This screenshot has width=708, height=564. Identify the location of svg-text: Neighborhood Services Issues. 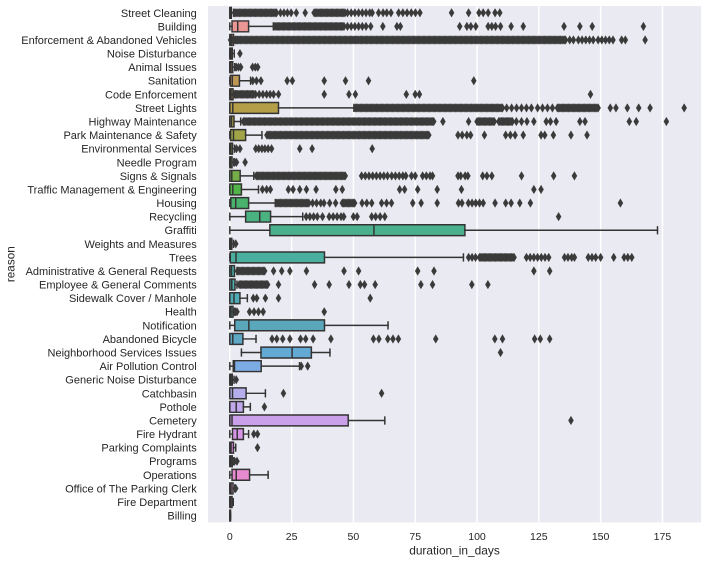
(123, 354).